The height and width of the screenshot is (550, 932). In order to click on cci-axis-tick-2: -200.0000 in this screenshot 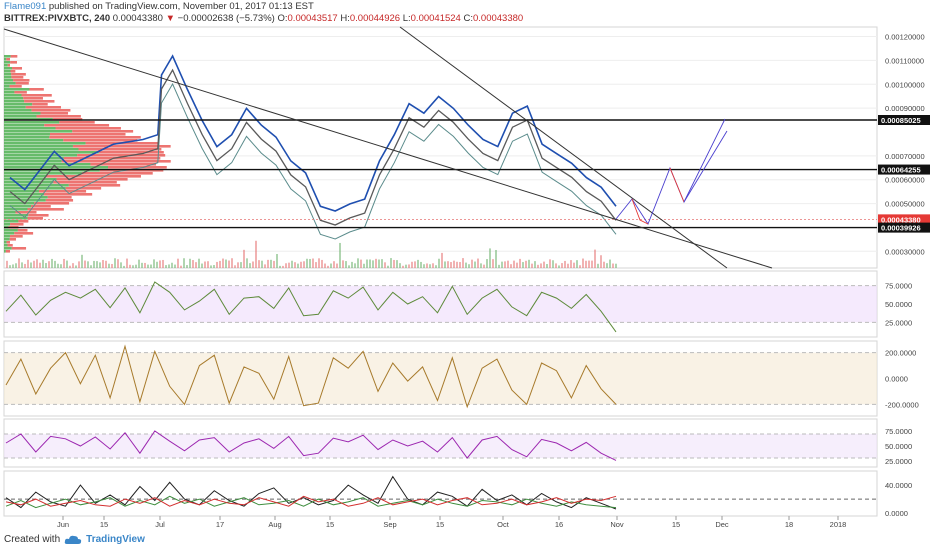, I will do `click(902, 404)`.